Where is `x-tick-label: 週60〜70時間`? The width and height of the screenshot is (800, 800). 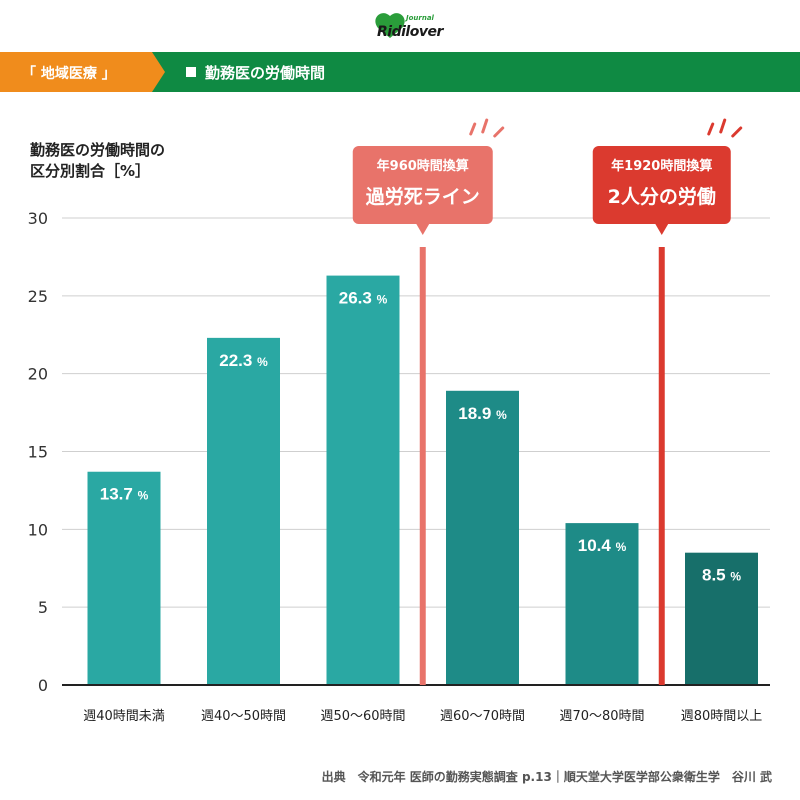
x-tick-label: 週60〜70時間 is located at coordinates (482, 716).